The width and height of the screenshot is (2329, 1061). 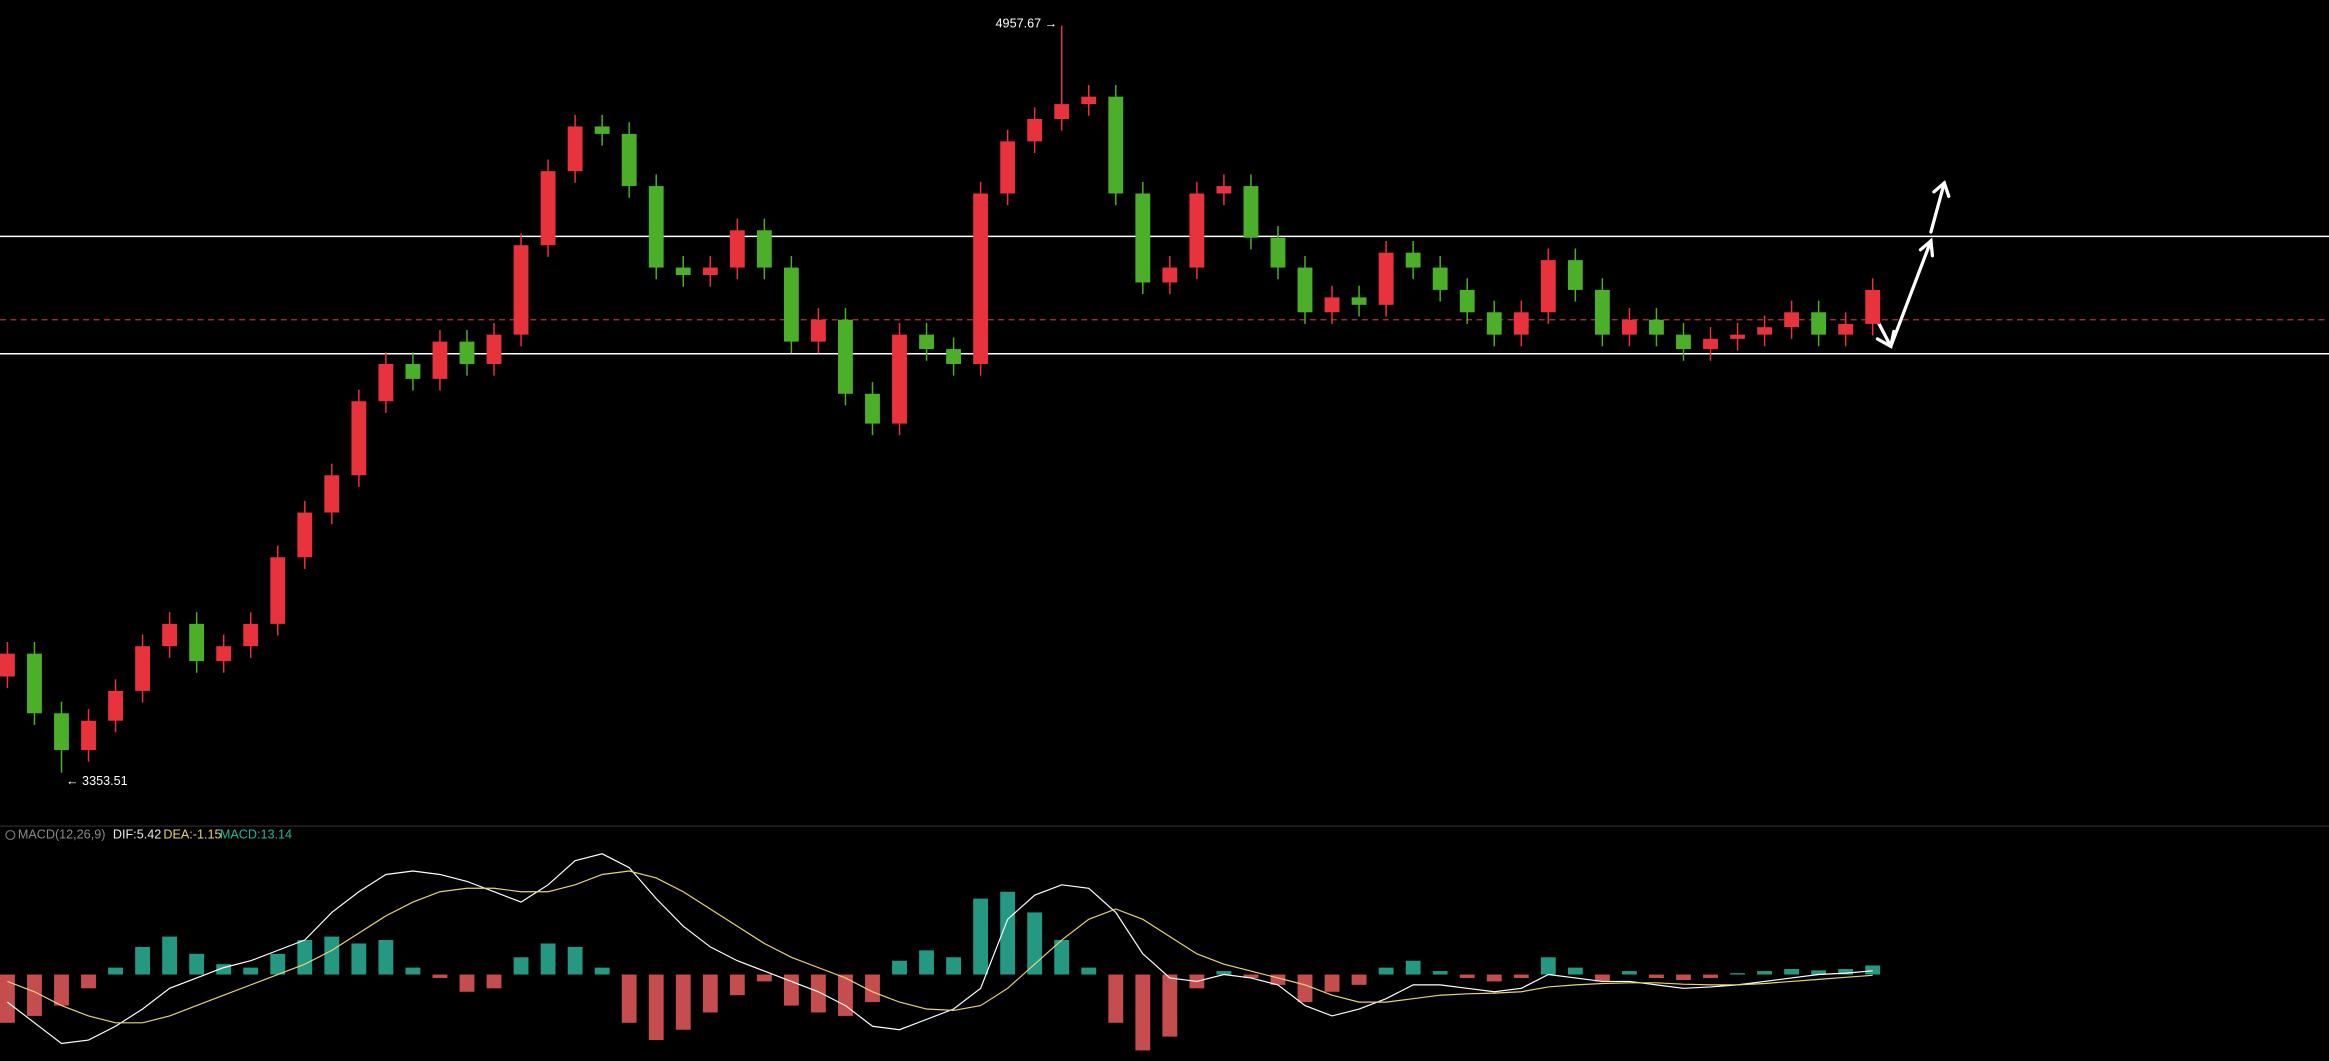 What do you see at coordinates (256, 834) in the screenshot?
I see `macd-label: MACD:13.14` at bounding box center [256, 834].